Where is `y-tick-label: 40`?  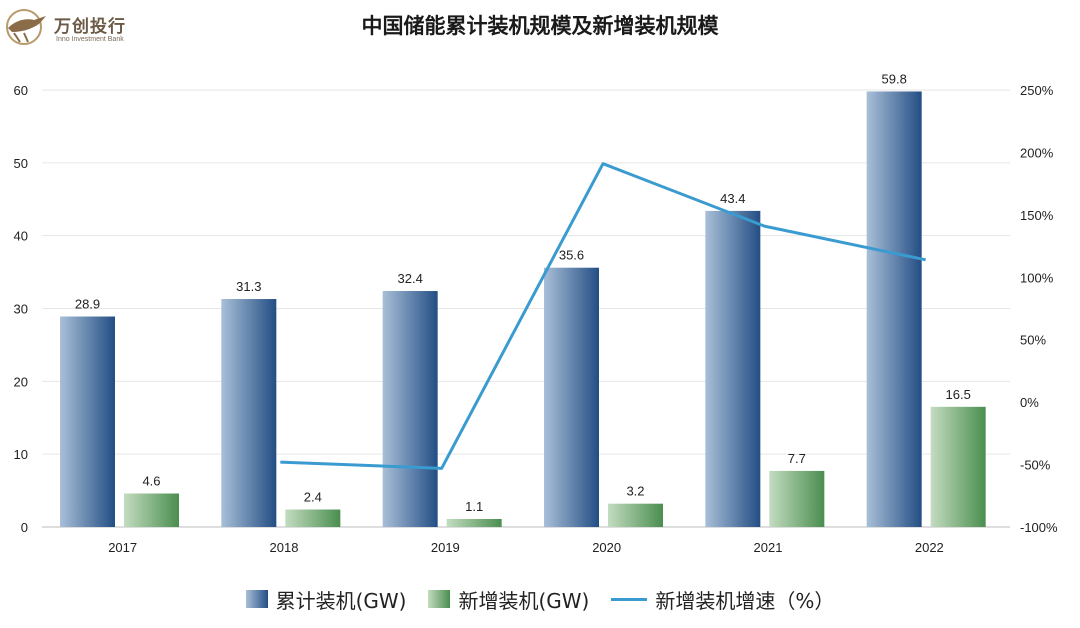
y-tick-label: 40 is located at coordinates (21, 236).